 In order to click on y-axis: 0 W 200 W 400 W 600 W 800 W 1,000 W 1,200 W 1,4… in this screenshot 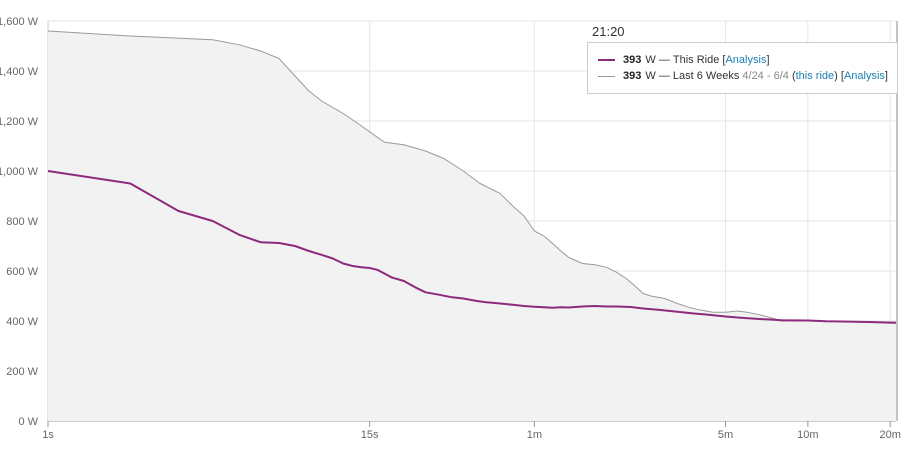, I will do `click(24, 222)`.